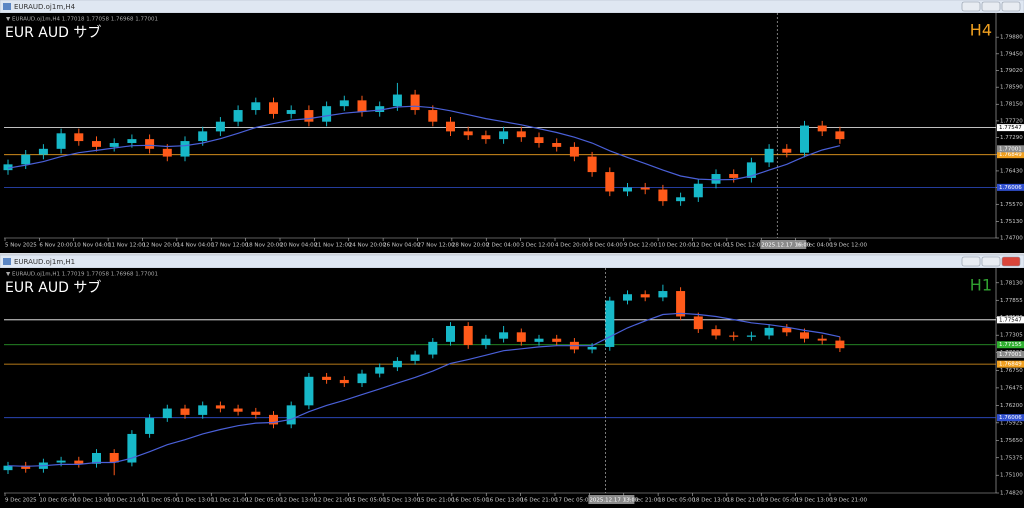 This screenshot has height=508, width=1024. What do you see at coordinates (437, 246) in the screenshot?
I see `x-tick-label: 27 Nov 12:00` at bounding box center [437, 246].